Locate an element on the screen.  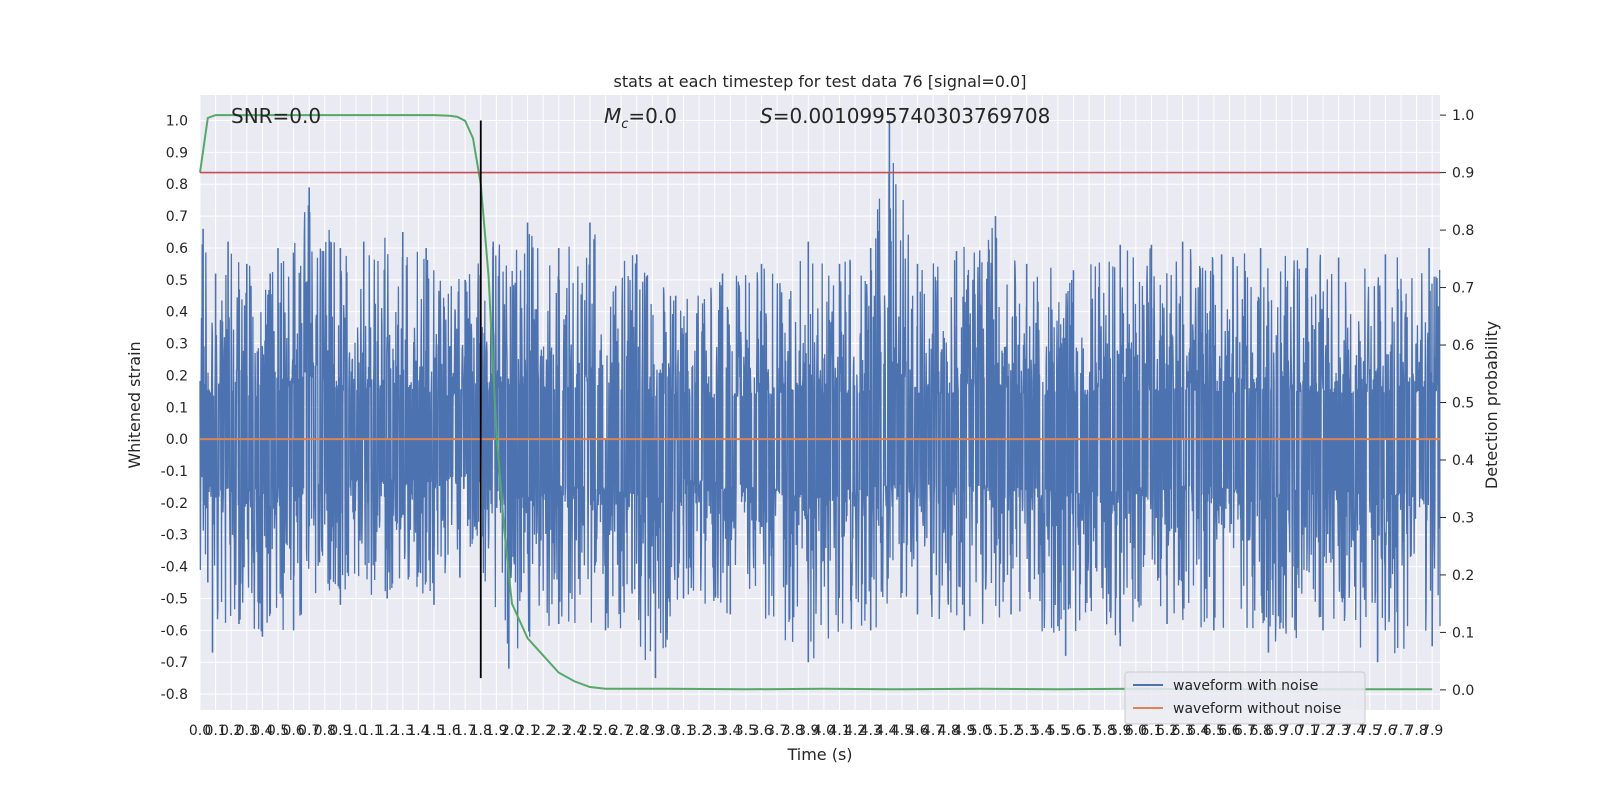
x-tick-label: 4.5 is located at coordinates (902, 731).